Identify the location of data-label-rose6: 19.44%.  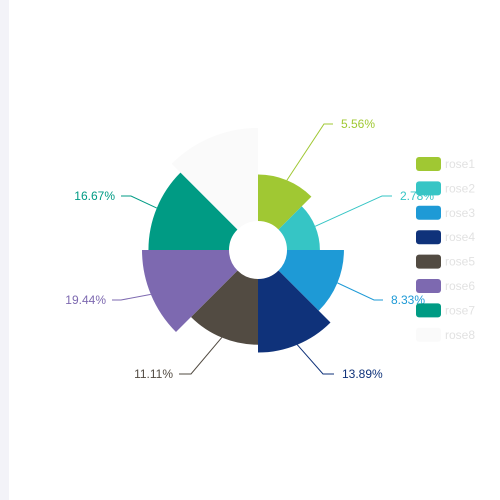
(85, 300).